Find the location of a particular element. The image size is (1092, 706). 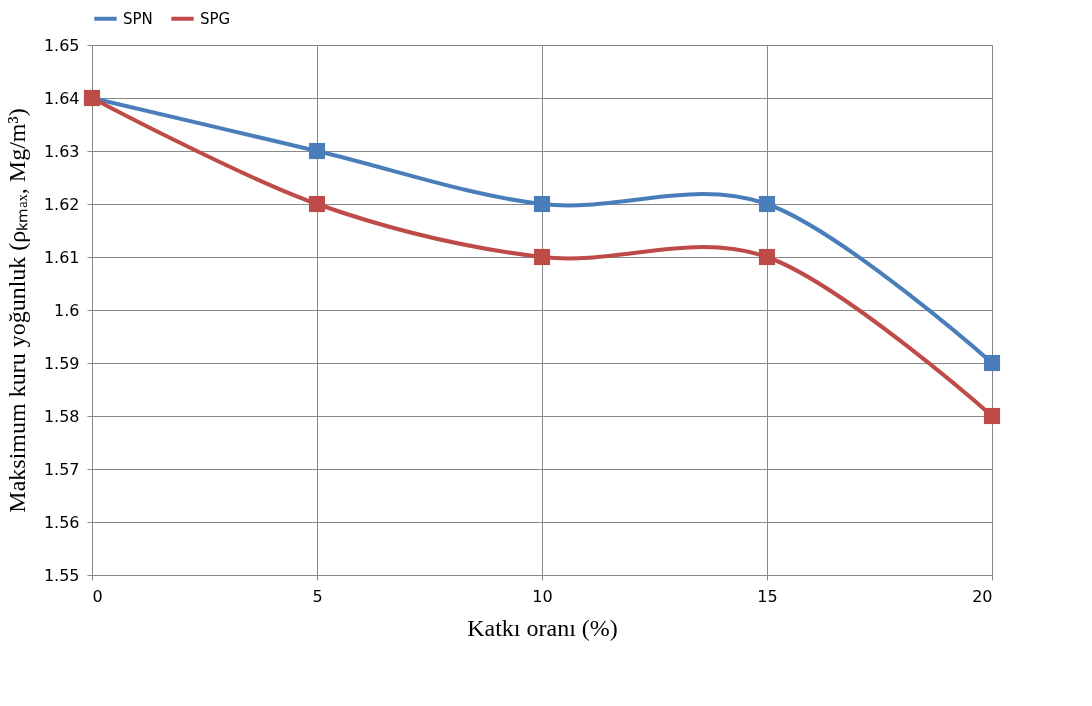

y-tick-label: 1.56 is located at coordinates (61, 522).